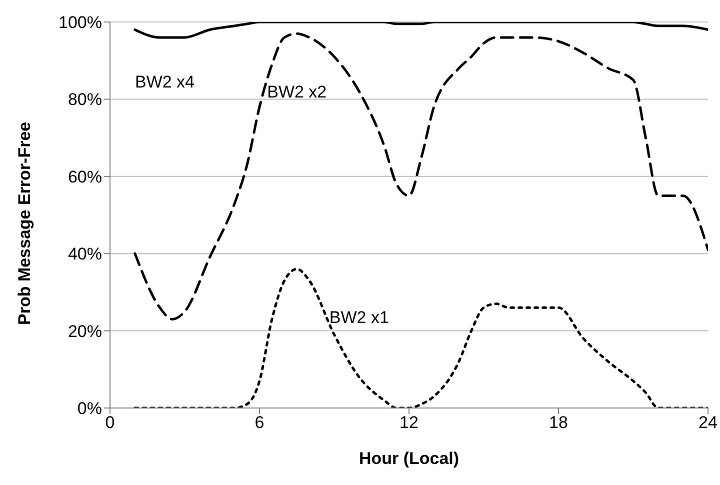 This screenshot has height=485, width=720. Describe the element at coordinates (409, 458) in the screenshot. I see `x-axis-title: Hour (Local)` at that location.